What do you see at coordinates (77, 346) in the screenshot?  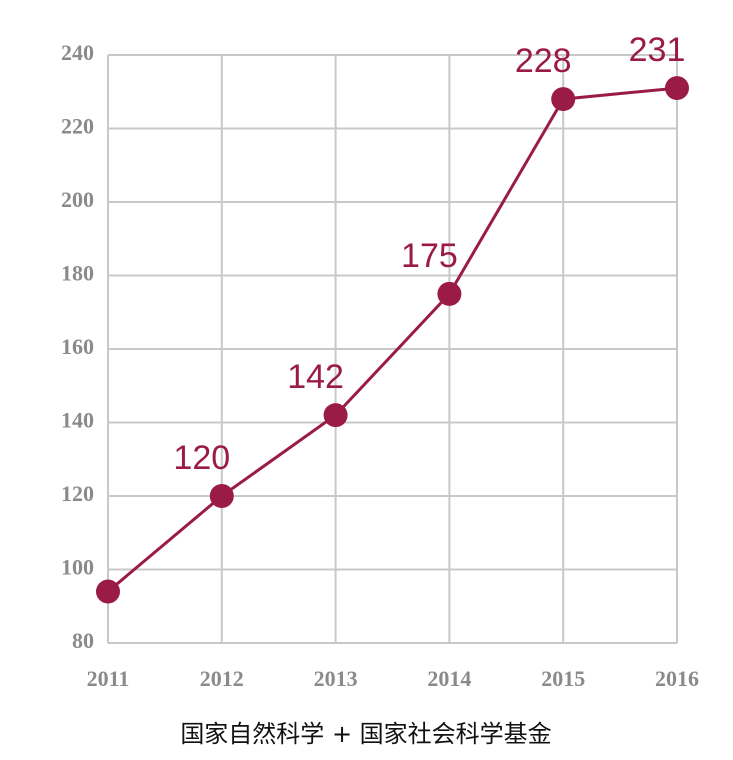 I see `y-tick-label: 160` at bounding box center [77, 346].